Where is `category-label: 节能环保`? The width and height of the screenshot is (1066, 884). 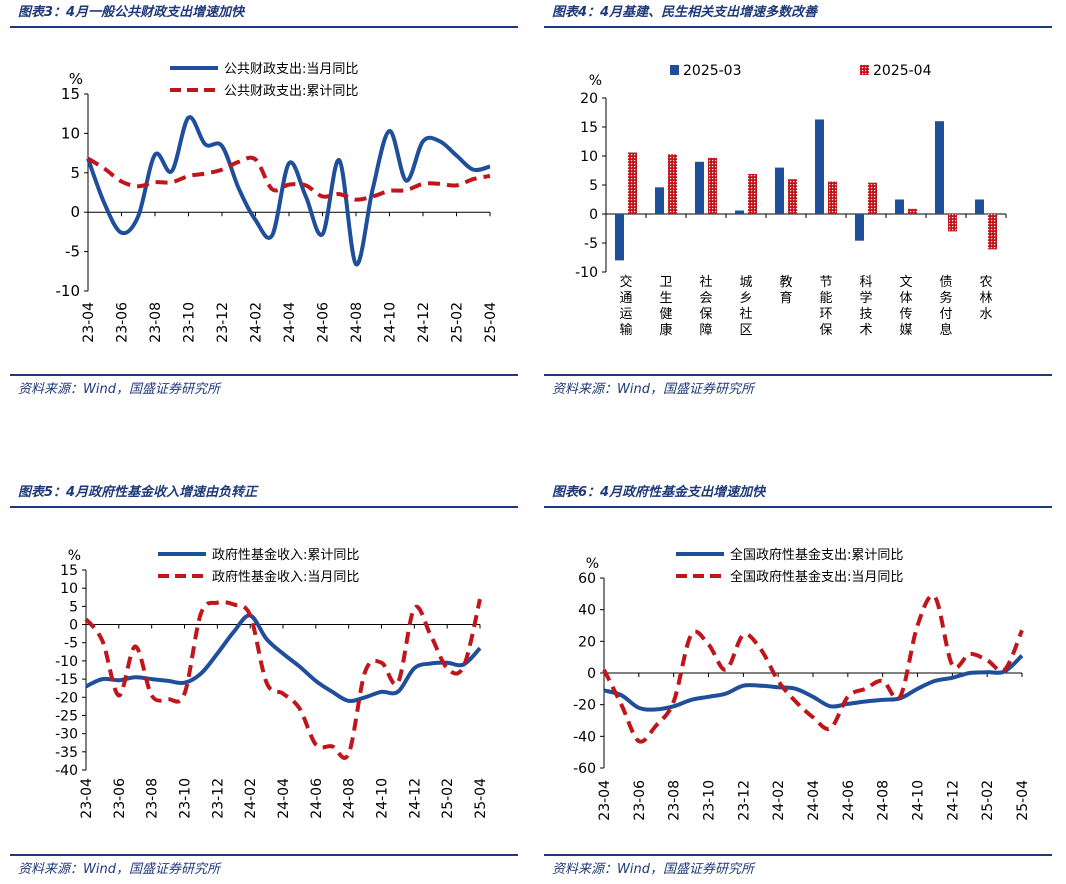 category-label: 节能环保 is located at coordinates (825, 306).